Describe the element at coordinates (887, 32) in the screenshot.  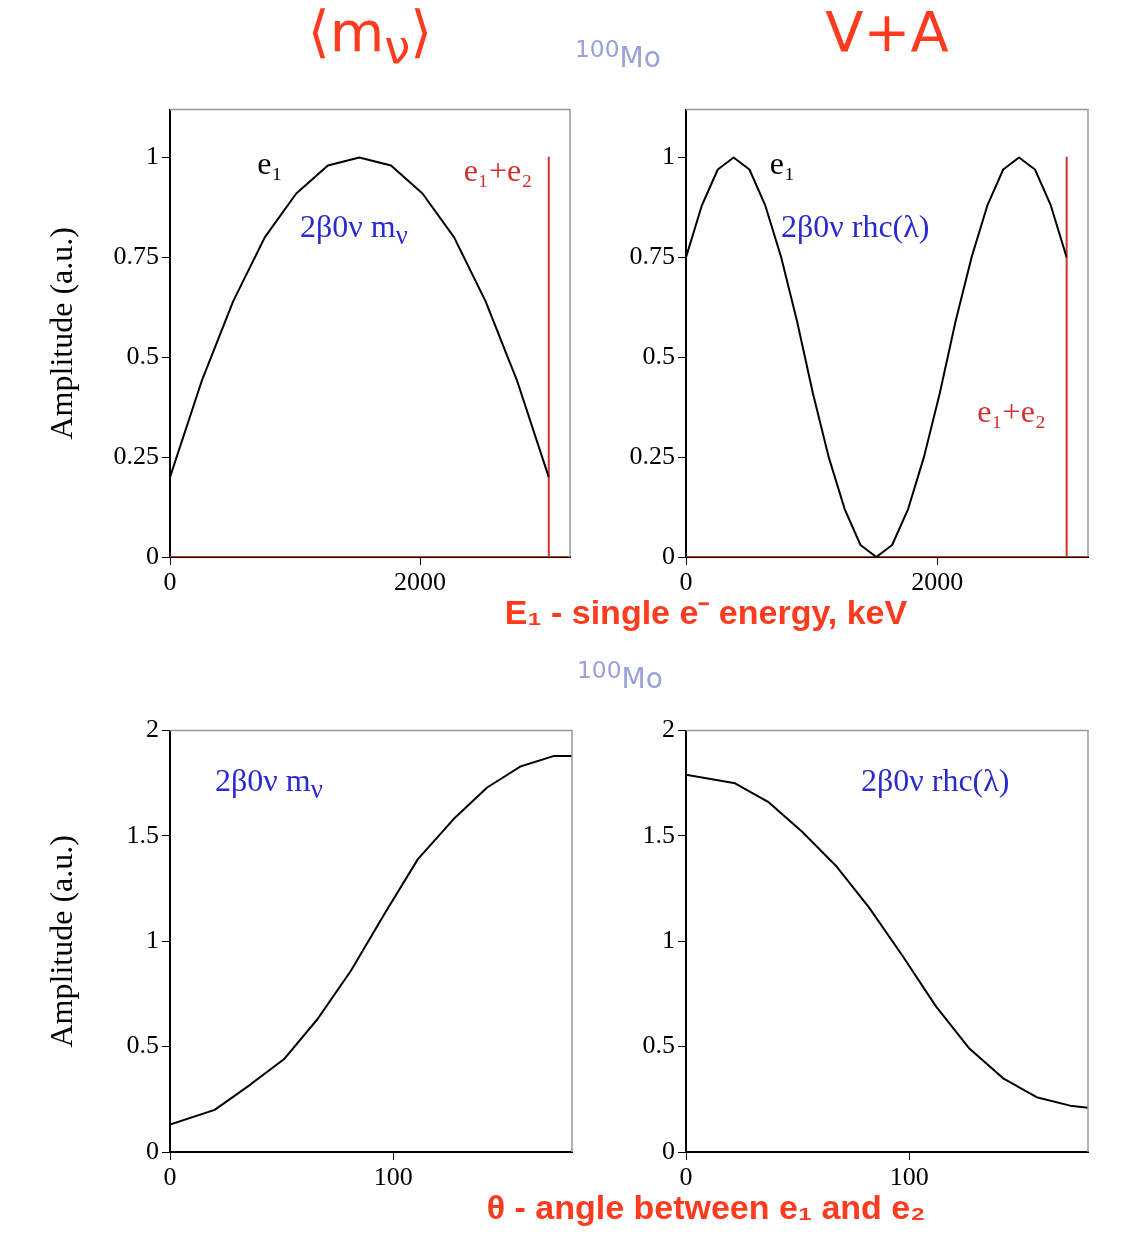
I see `chart-title: V+A` at that location.